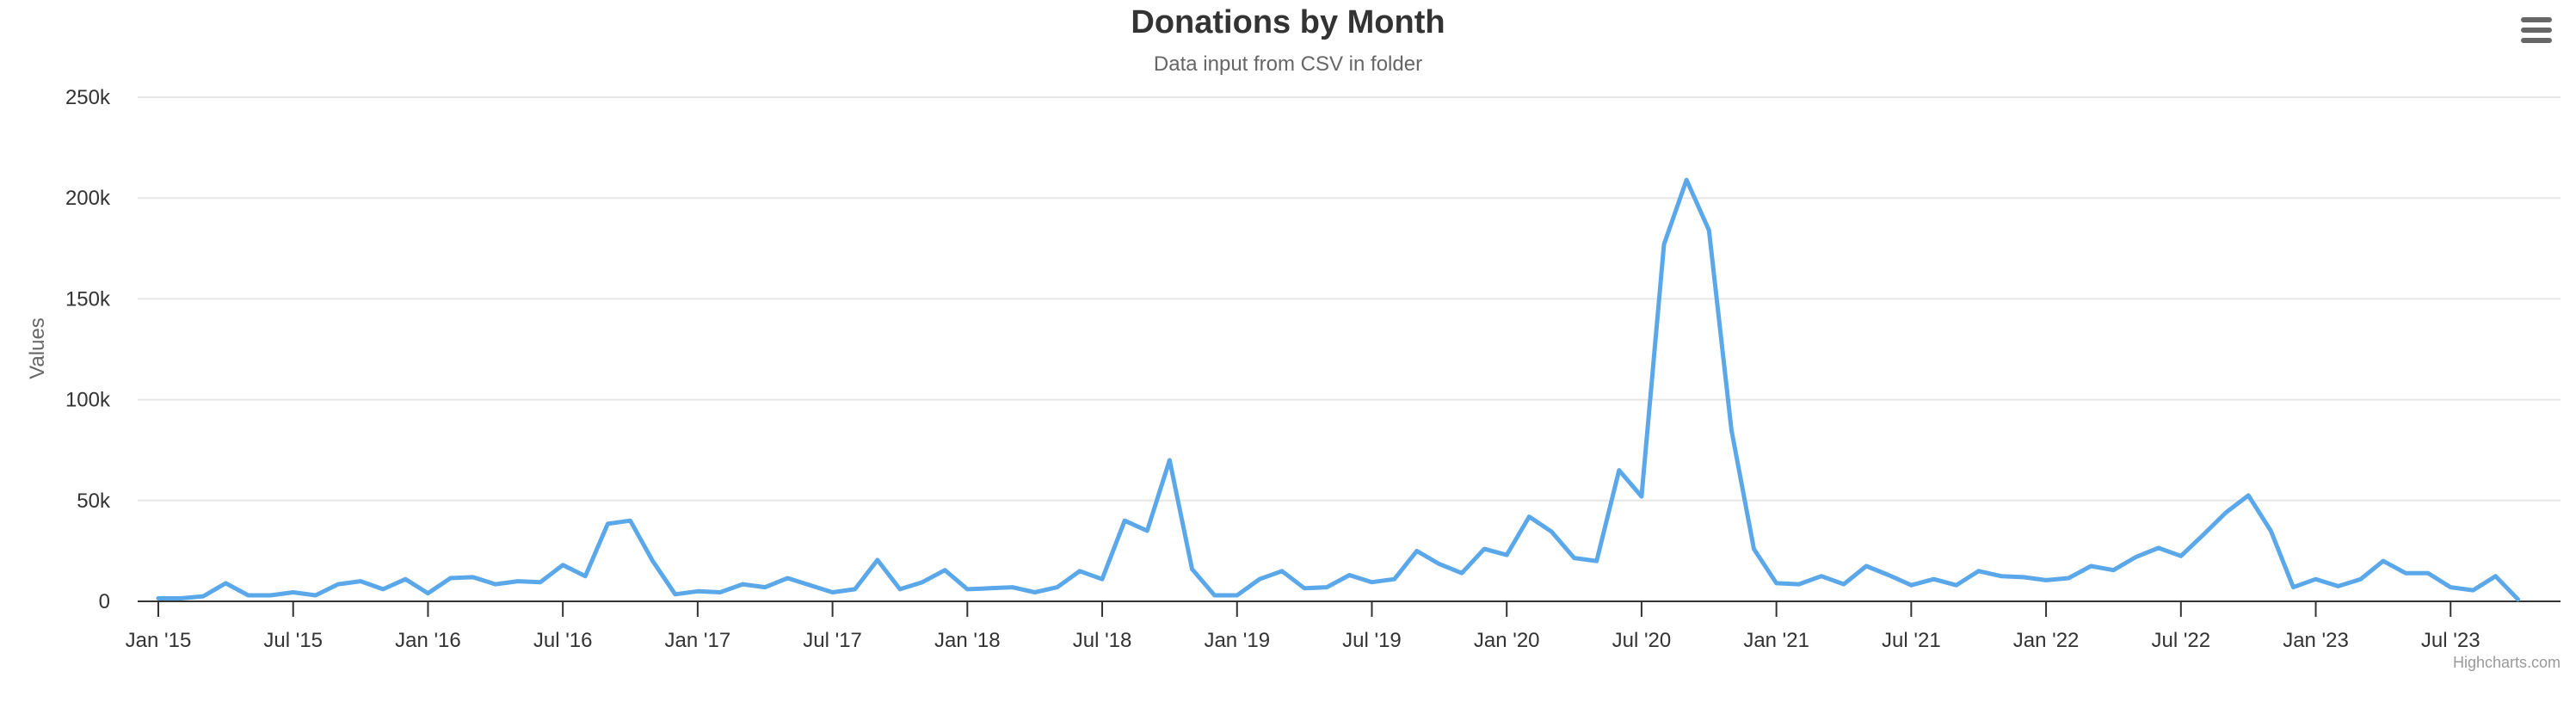 The height and width of the screenshot is (702, 2576). Describe the element at coordinates (2180, 641) in the screenshot. I see `x-tick-label: Jul '22` at that location.